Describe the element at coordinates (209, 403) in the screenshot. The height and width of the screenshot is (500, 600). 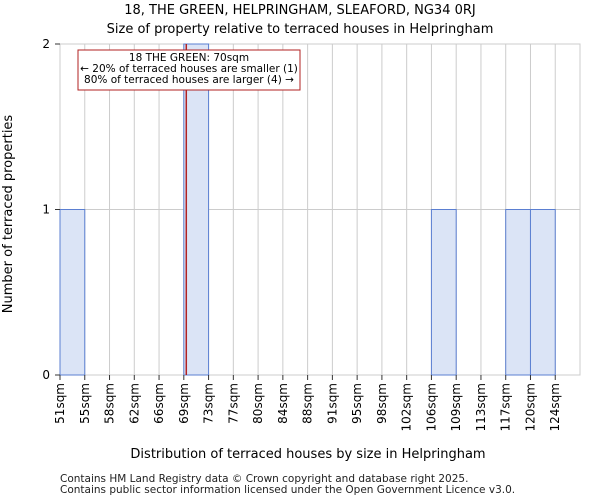
I see `x-tick-label-73sqm: 73sqm` at that location.